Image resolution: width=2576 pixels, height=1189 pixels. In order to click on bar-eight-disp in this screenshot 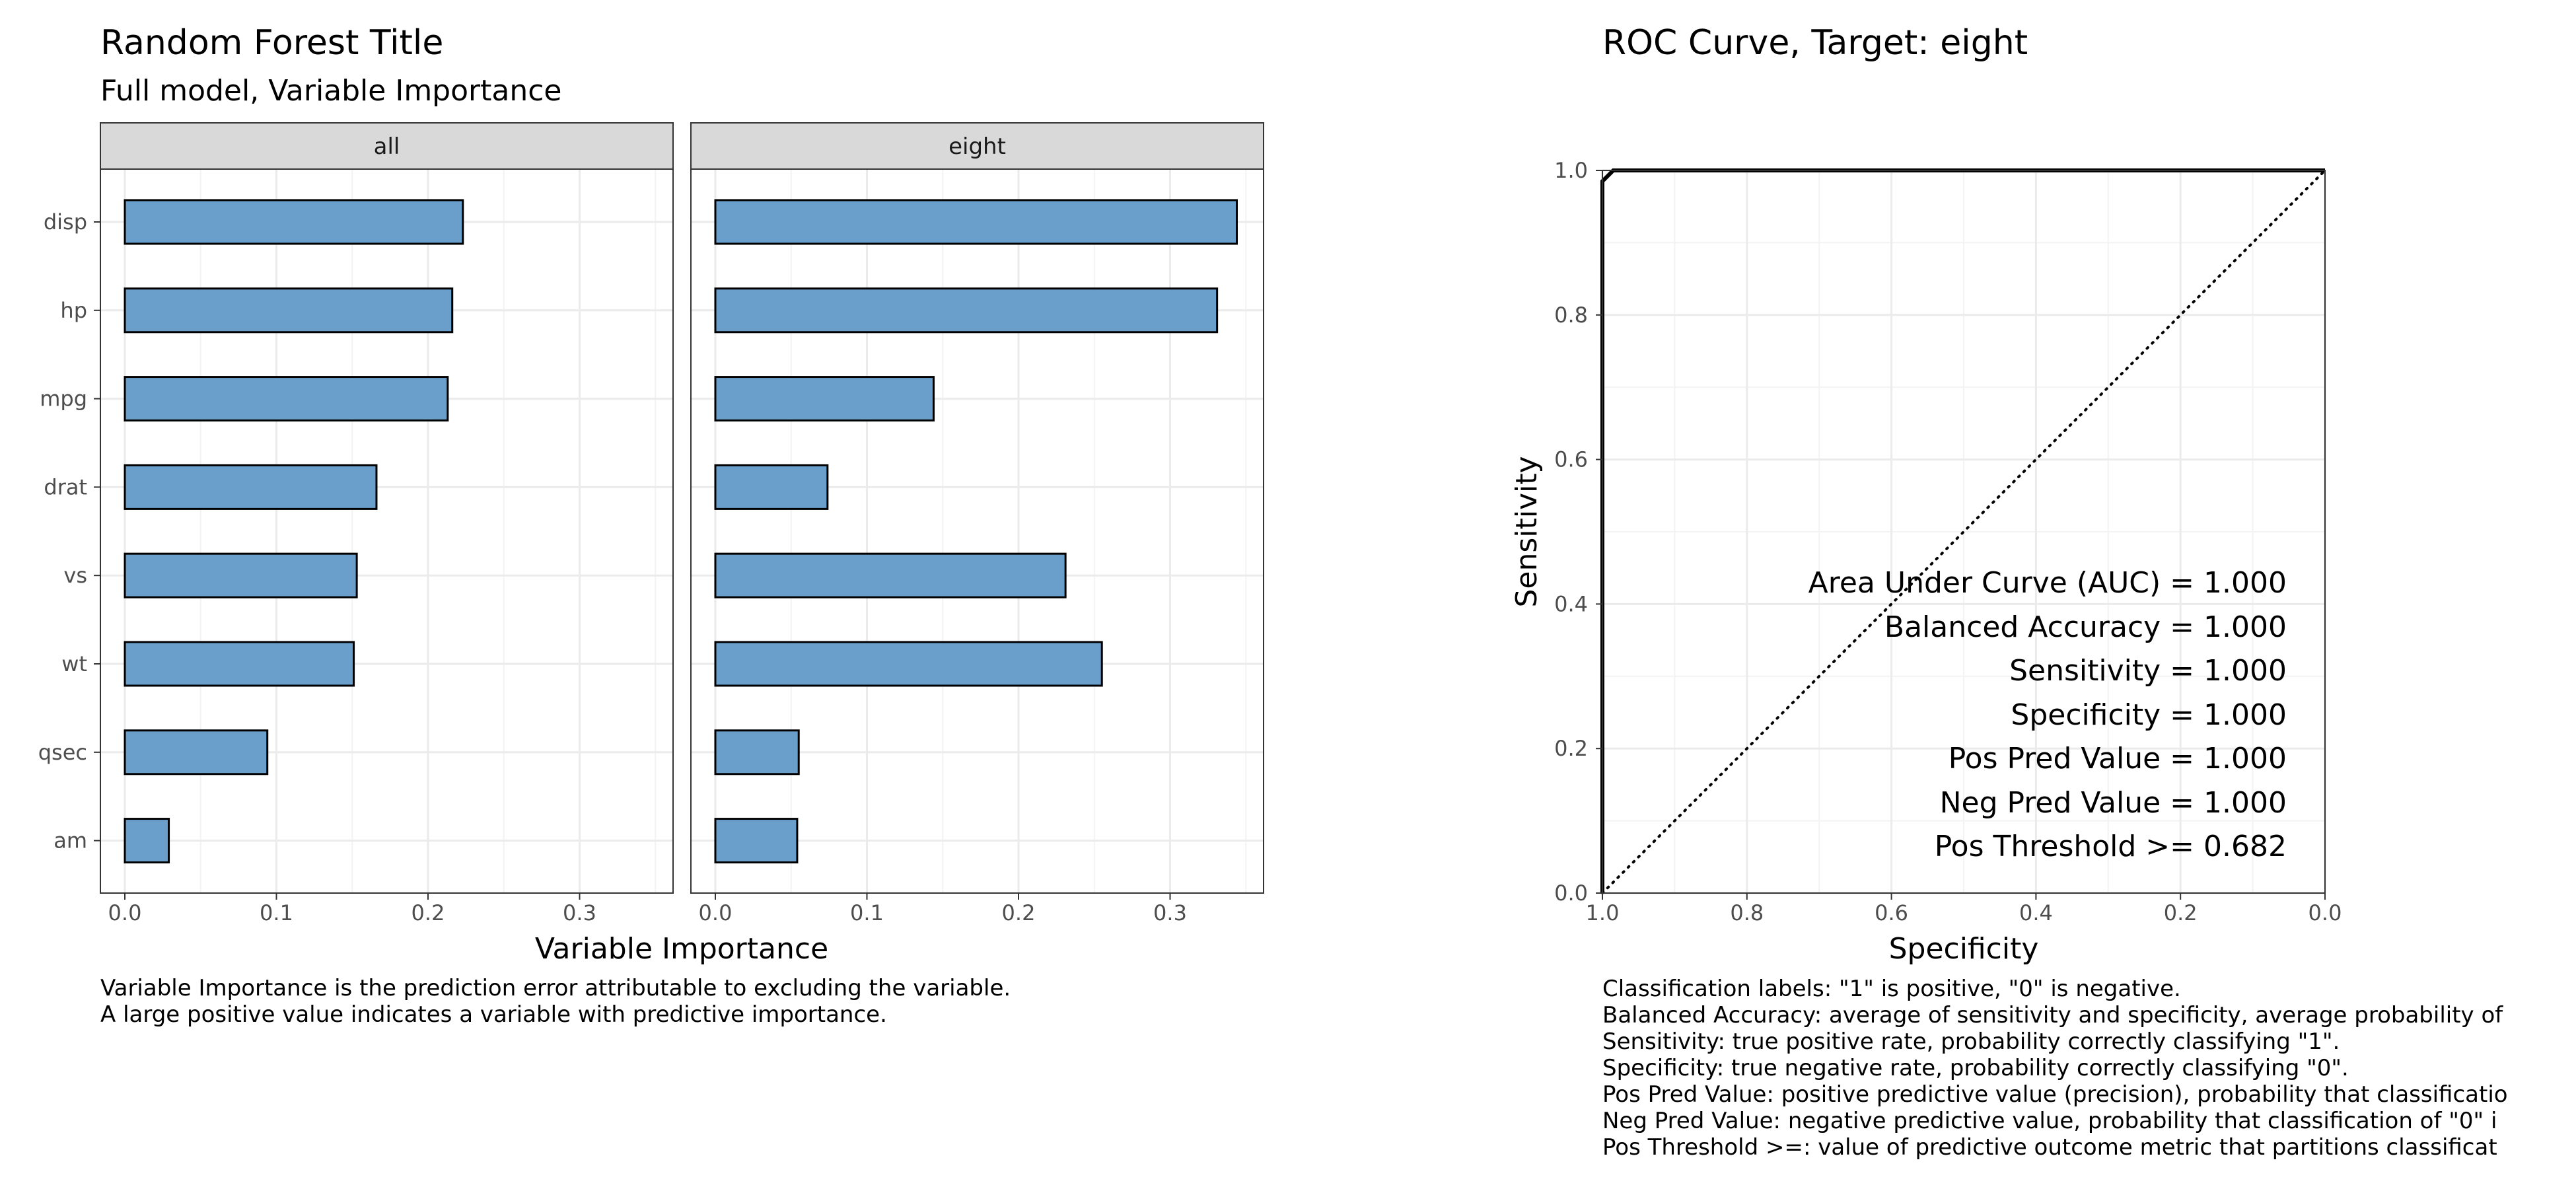, I will do `click(976, 222)`.